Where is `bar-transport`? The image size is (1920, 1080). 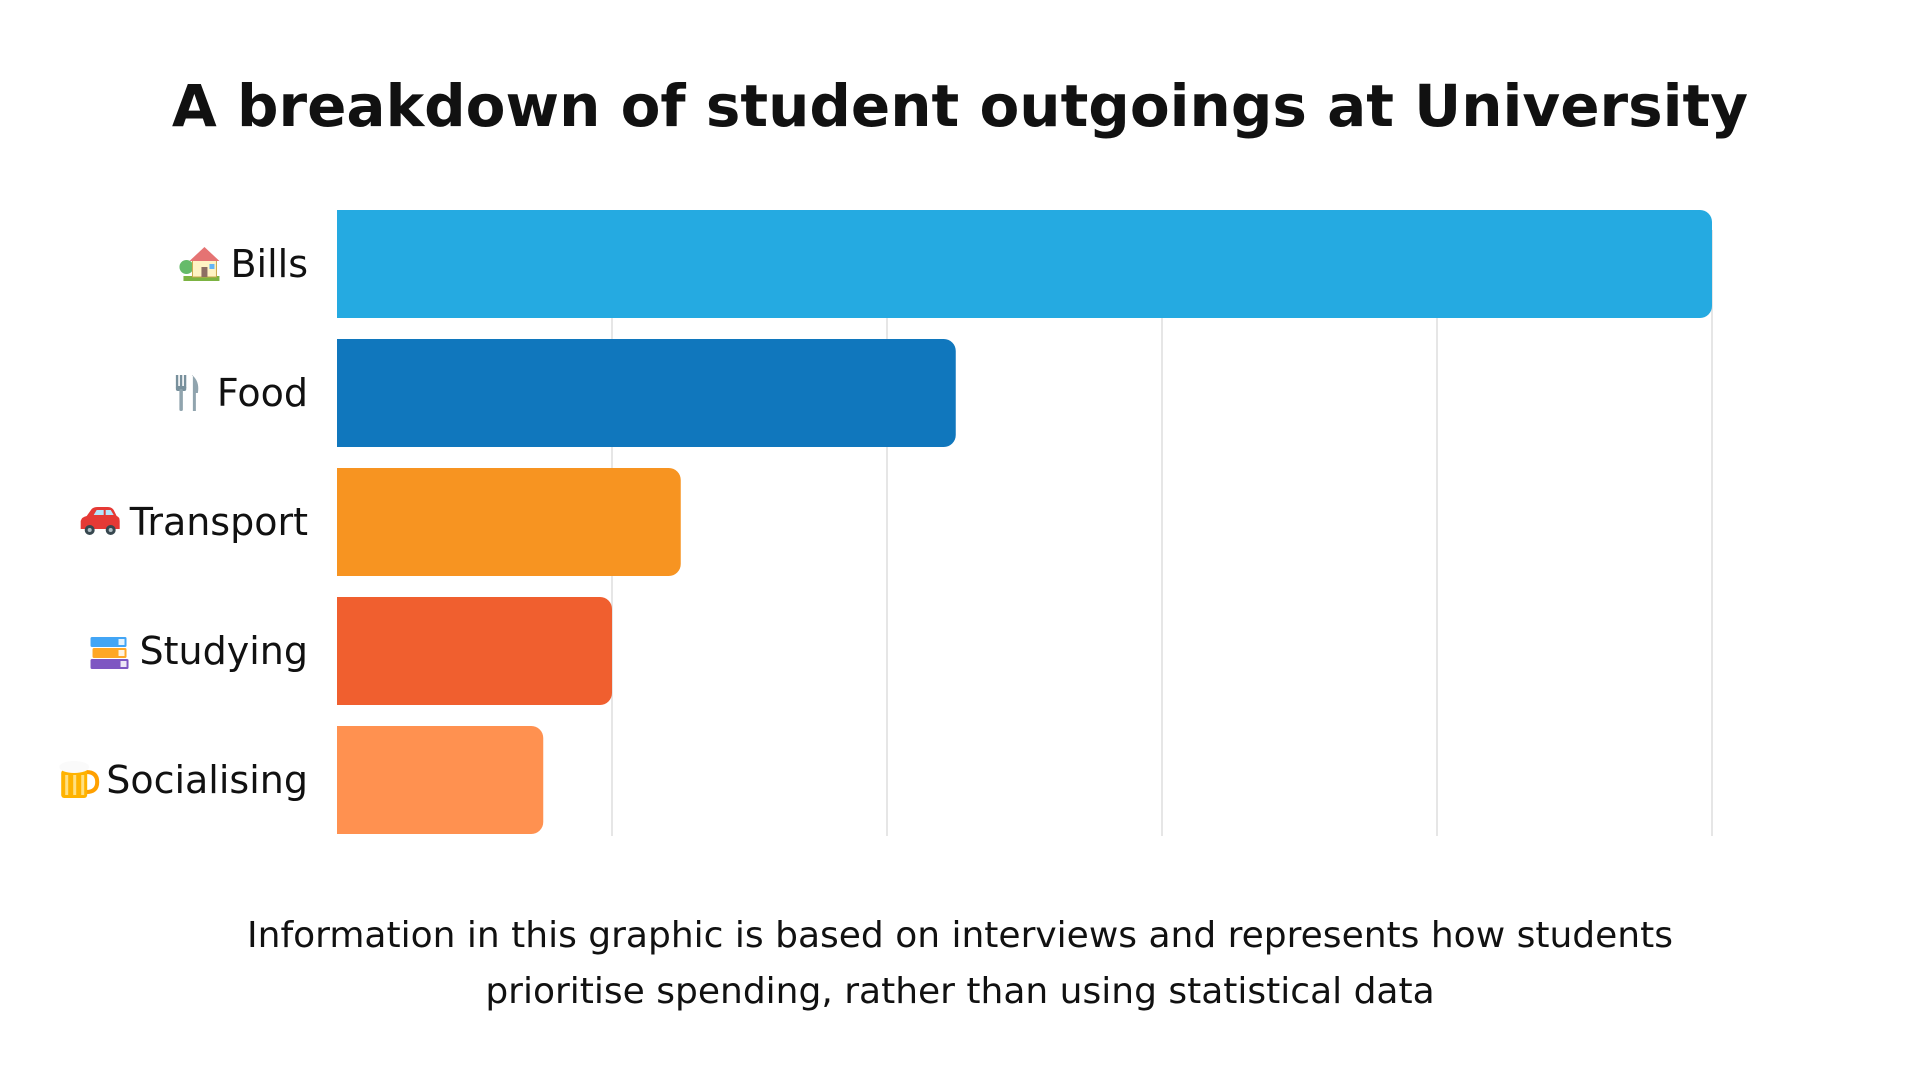
bar-transport is located at coordinates (509, 522).